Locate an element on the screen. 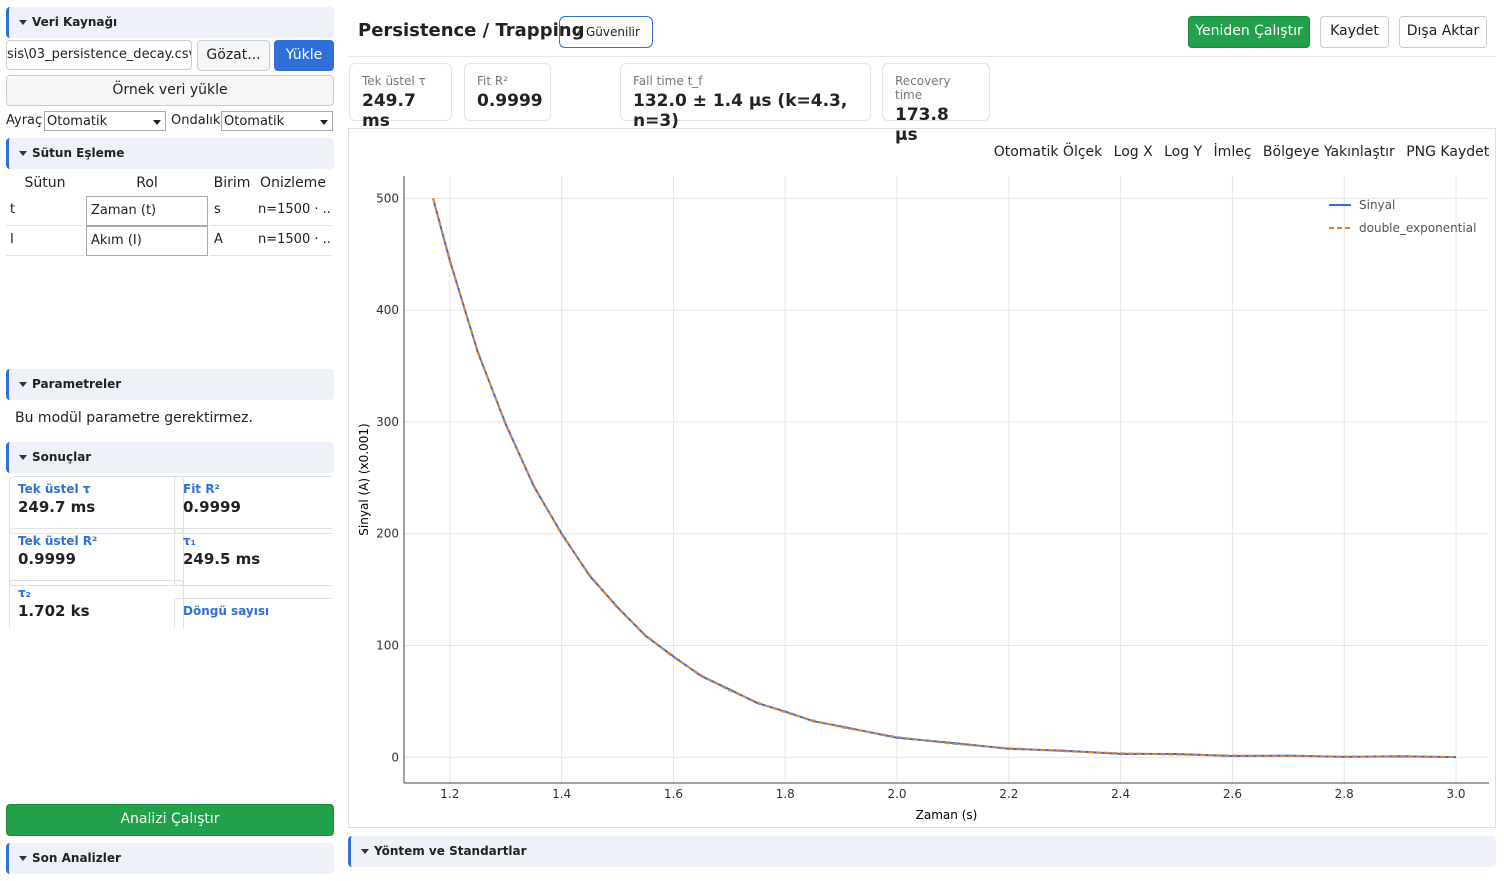 The height and width of the screenshot is (881, 1504). metric-card: Fit R² 0.9999 is located at coordinates (507, 92).